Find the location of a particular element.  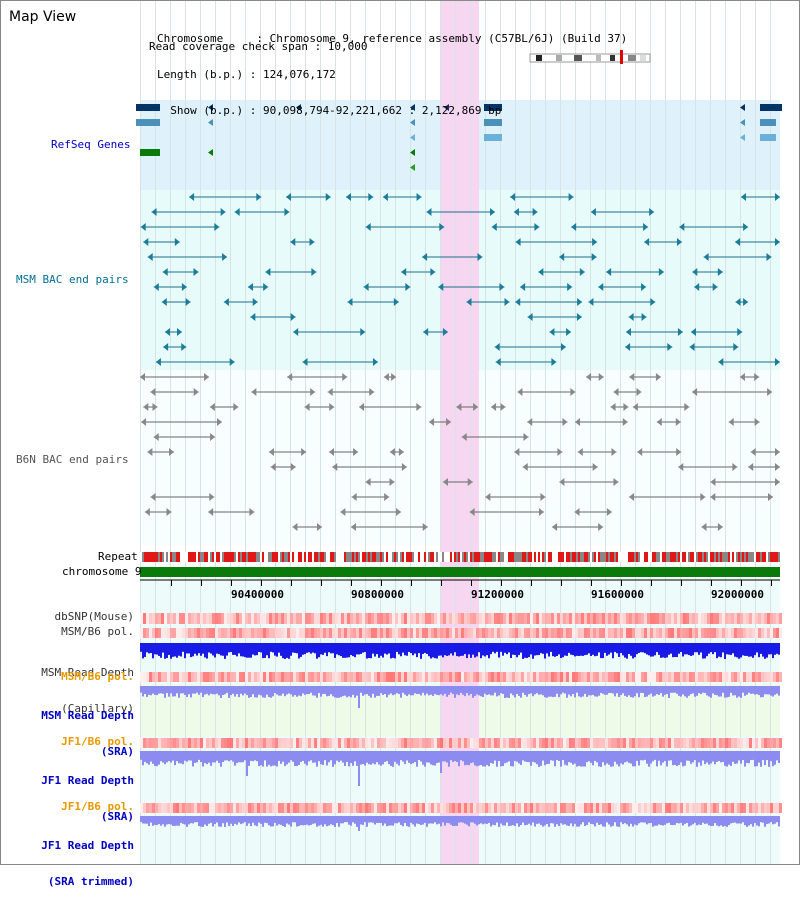

msm-bac-label: MSM BAC end pairs is located at coordinates (72, 279).